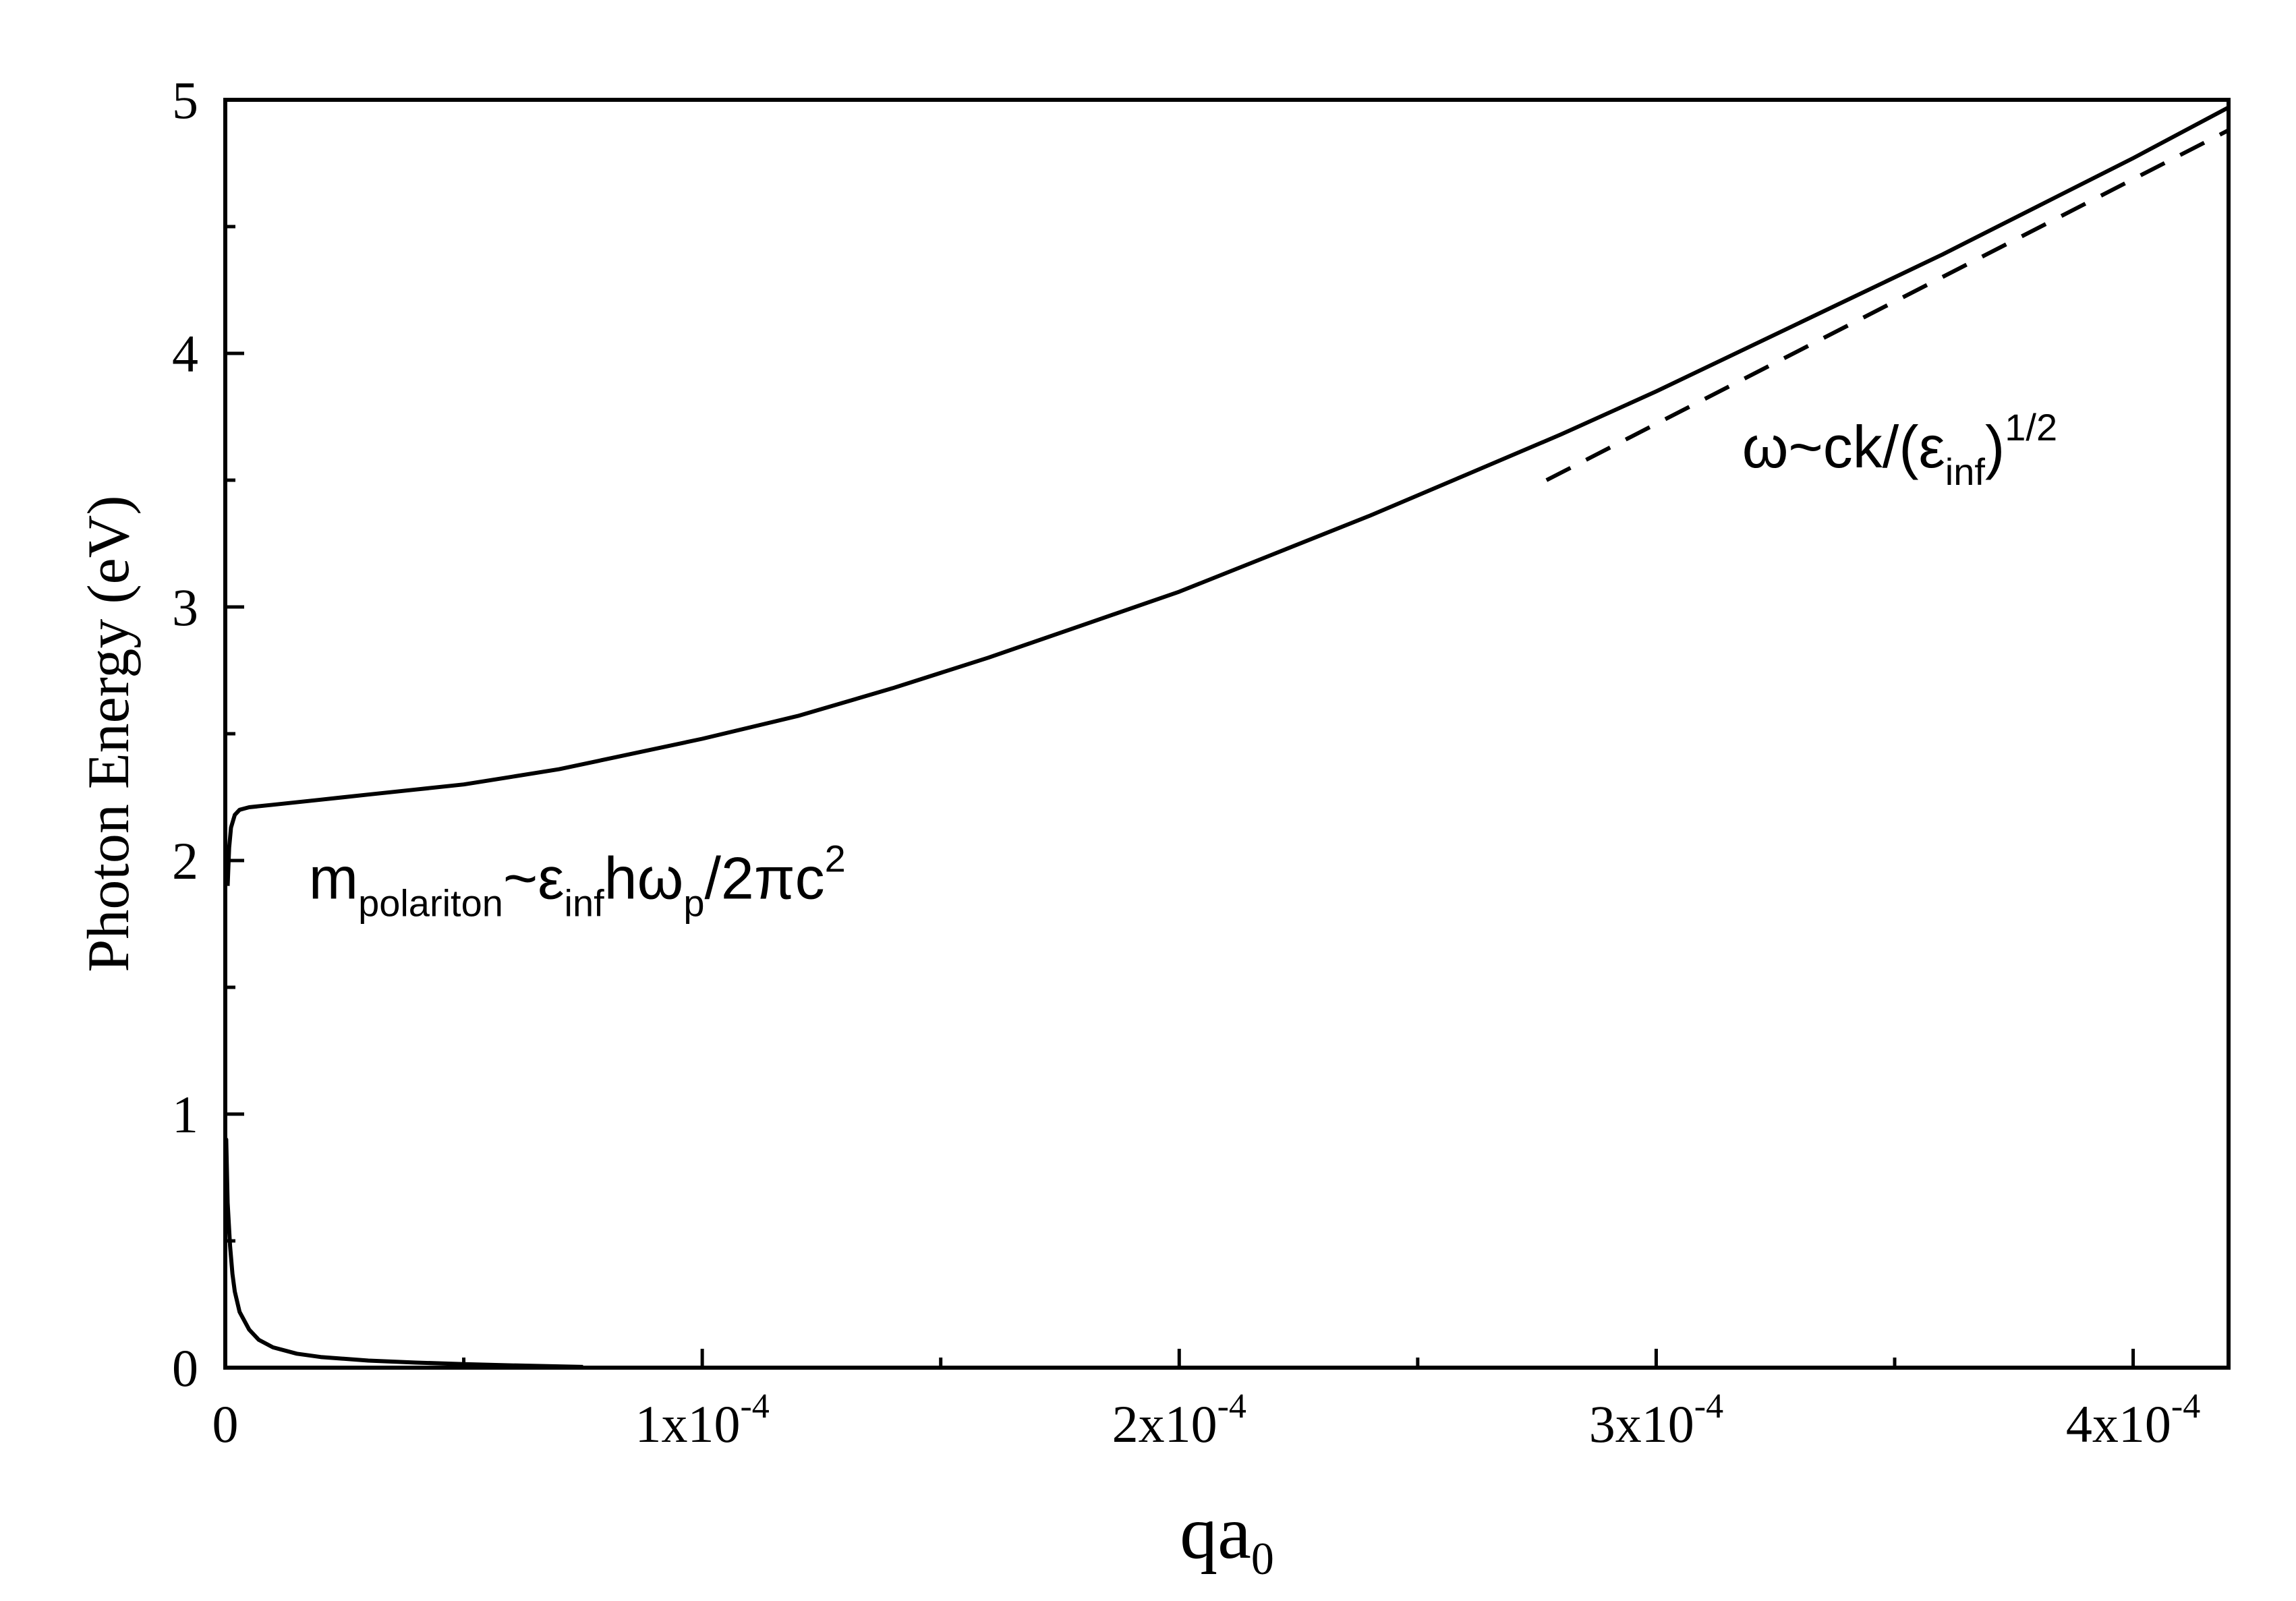 The height and width of the screenshot is (1601, 2296). I want to click on annotation-1-part-5: p, so click(693, 902).